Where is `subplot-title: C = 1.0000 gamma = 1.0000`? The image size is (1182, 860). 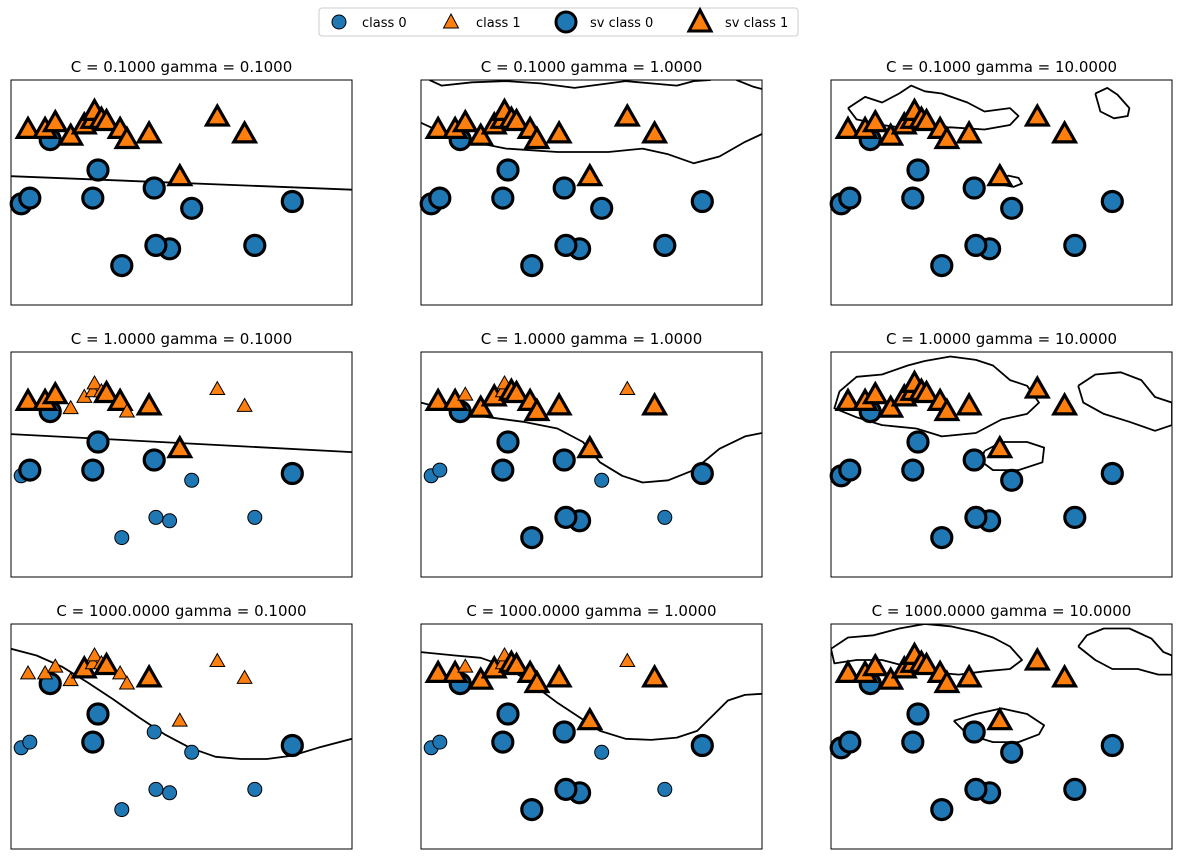 subplot-title: C = 1.0000 gamma = 1.0000 is located at coordinates (592, 339).